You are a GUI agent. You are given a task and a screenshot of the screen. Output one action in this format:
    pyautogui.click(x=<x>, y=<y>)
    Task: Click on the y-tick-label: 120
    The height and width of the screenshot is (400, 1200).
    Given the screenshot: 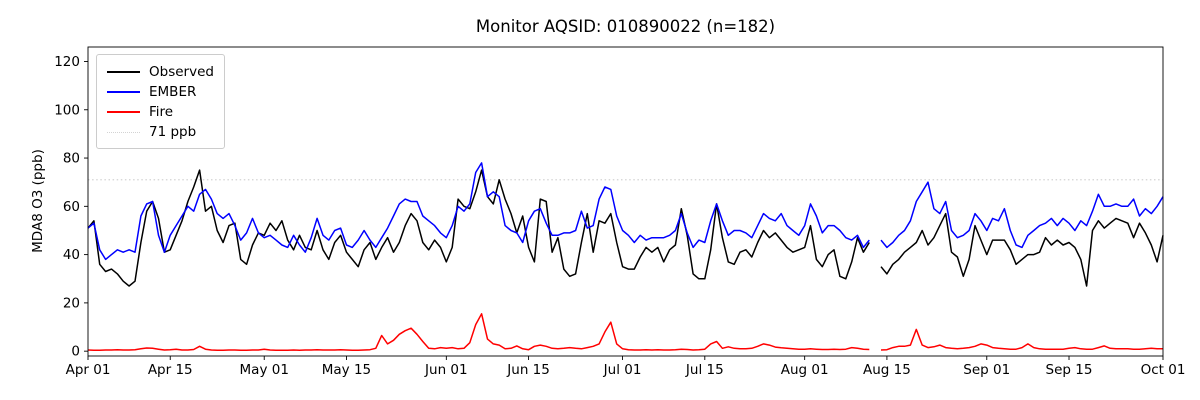 What is the action you would take?
    pyautogui.click(x=67, y=62)
    